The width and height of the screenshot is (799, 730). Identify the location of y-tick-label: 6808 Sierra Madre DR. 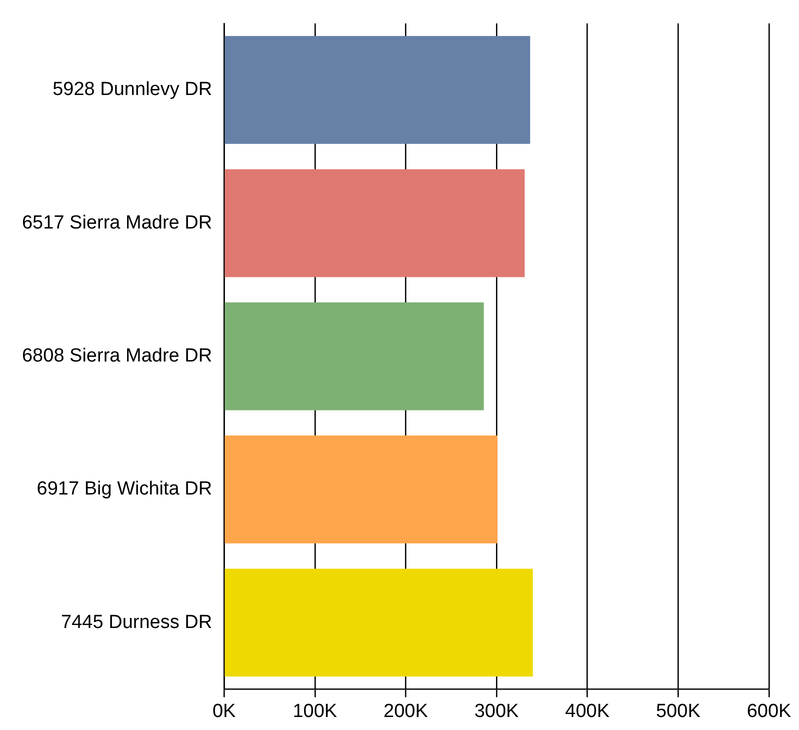
(117, 356).